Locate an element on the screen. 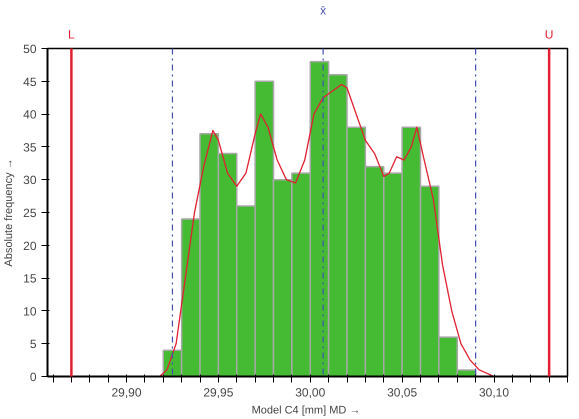 This screenshot has height=419, width=579. y-tick-label: 15 is located at coordinates (30, 279).